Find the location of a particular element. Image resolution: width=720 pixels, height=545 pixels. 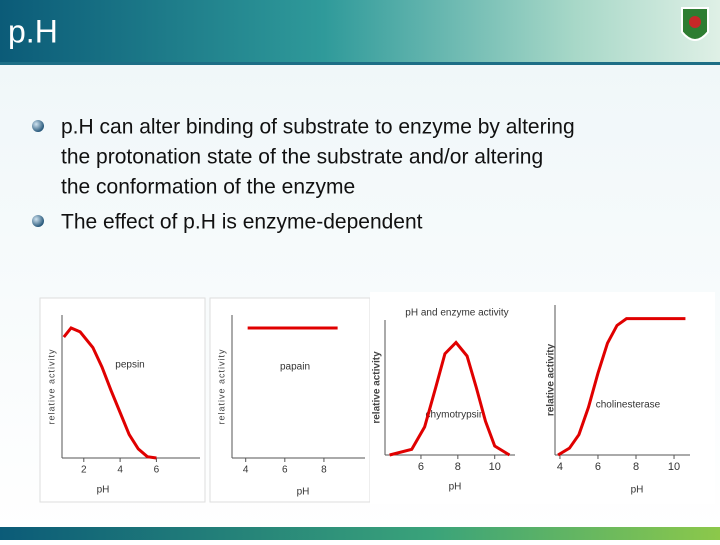

figure-title: pH and enzyme activity is located at coordinates (456, 313).